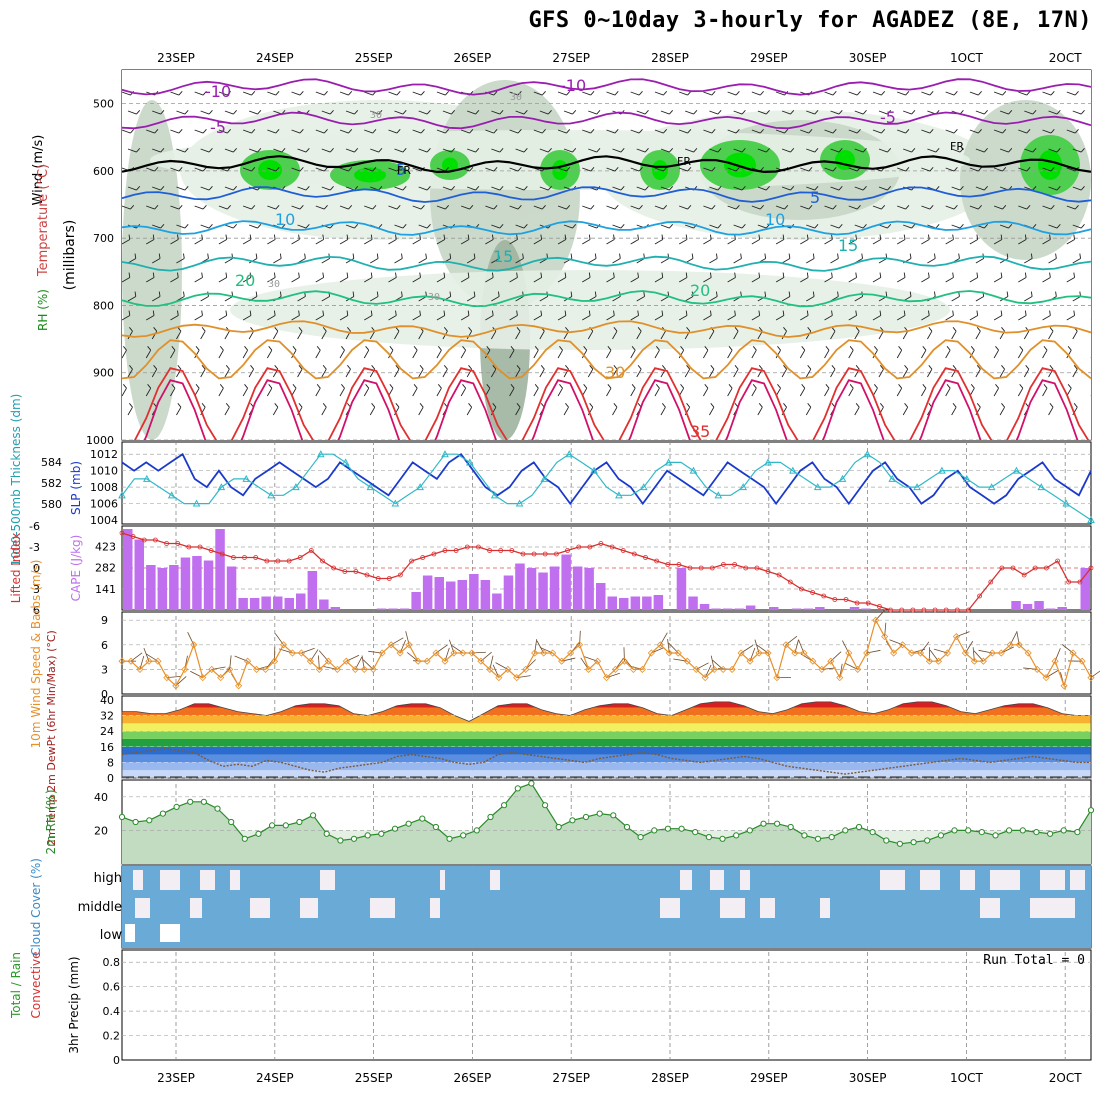 This screenshot has width=1100, height=1100. Describe the element at coordinates (817, 487) in the screenshot. I see `thickness-point` at that location.